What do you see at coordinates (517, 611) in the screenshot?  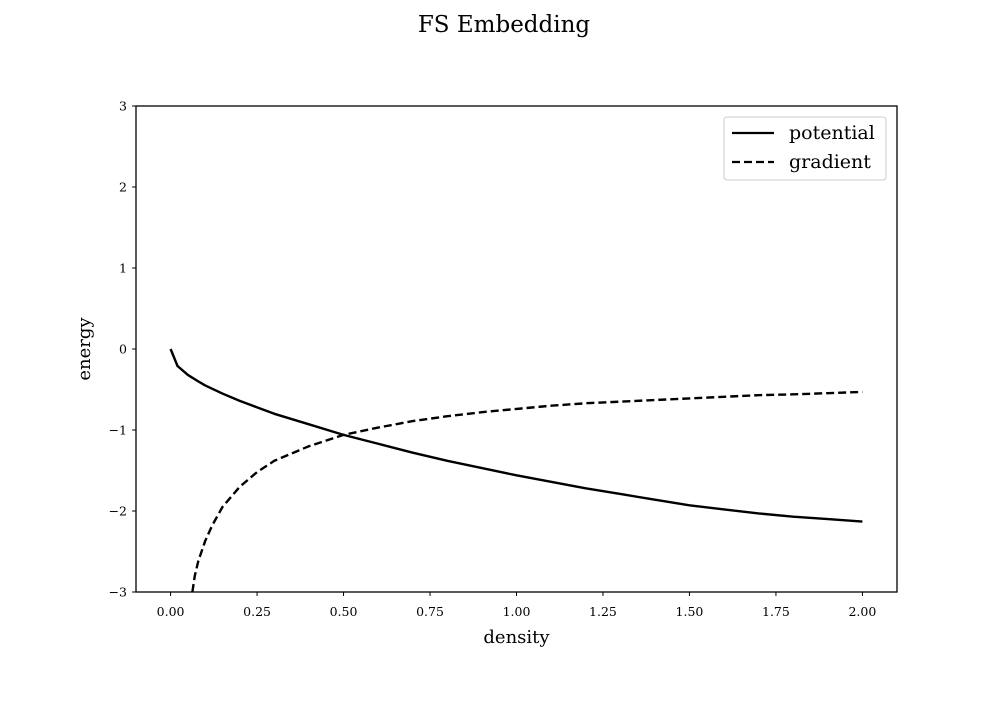 I see `x-tick-label: 1.00` at bounding box center [517, 611].